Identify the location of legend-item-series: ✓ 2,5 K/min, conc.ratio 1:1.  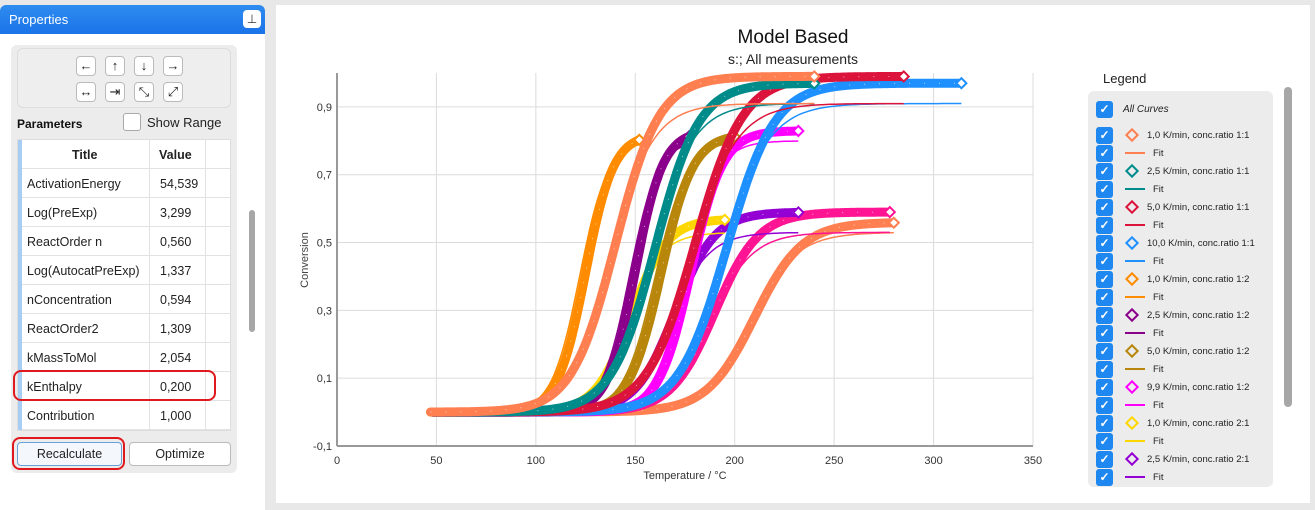
(1172, 171).